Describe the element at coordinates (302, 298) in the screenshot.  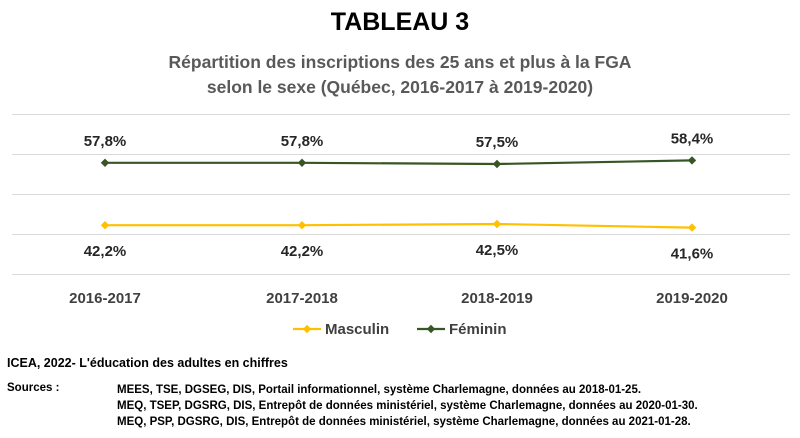
I see `x-tick-label: 2017-2018` at that location.